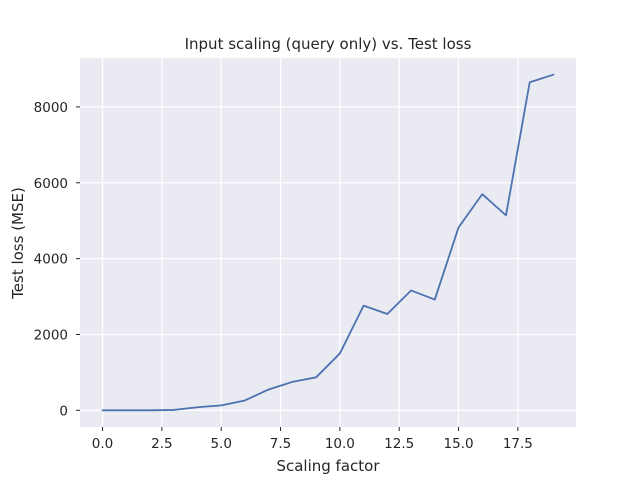 The image size is (640, 480). Describe the element at coordinates (458, 444) in the screenshot. I see `x-tick-label: 15.0` at that location.